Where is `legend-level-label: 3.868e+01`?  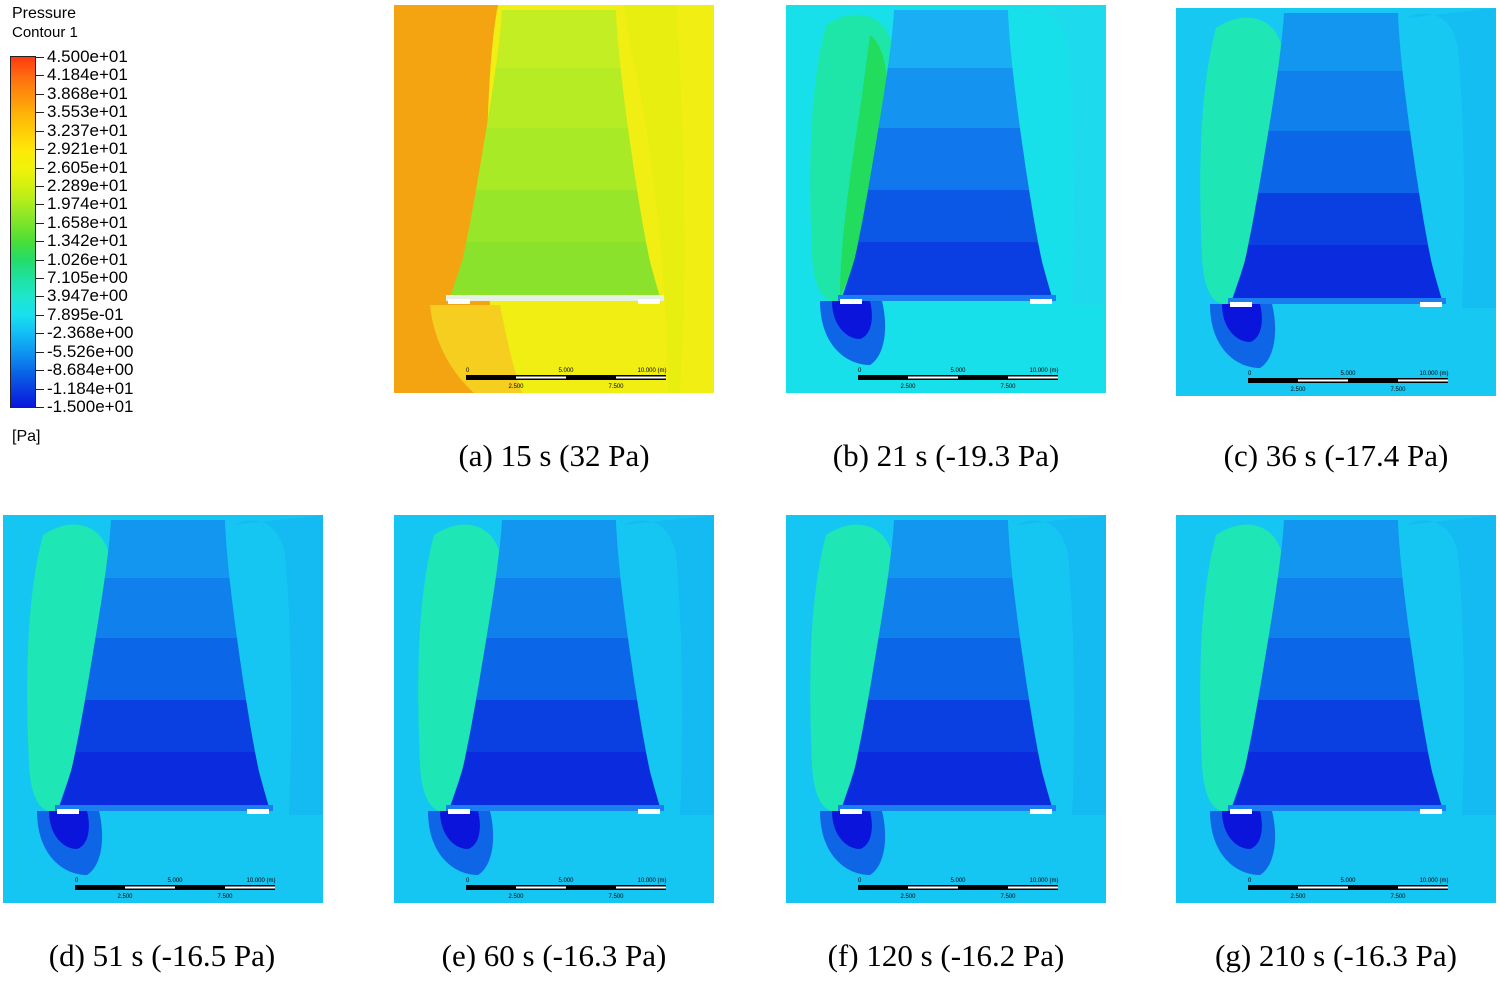
legend-level-label: 3.868e+01 is located at coordinates (87, 93).